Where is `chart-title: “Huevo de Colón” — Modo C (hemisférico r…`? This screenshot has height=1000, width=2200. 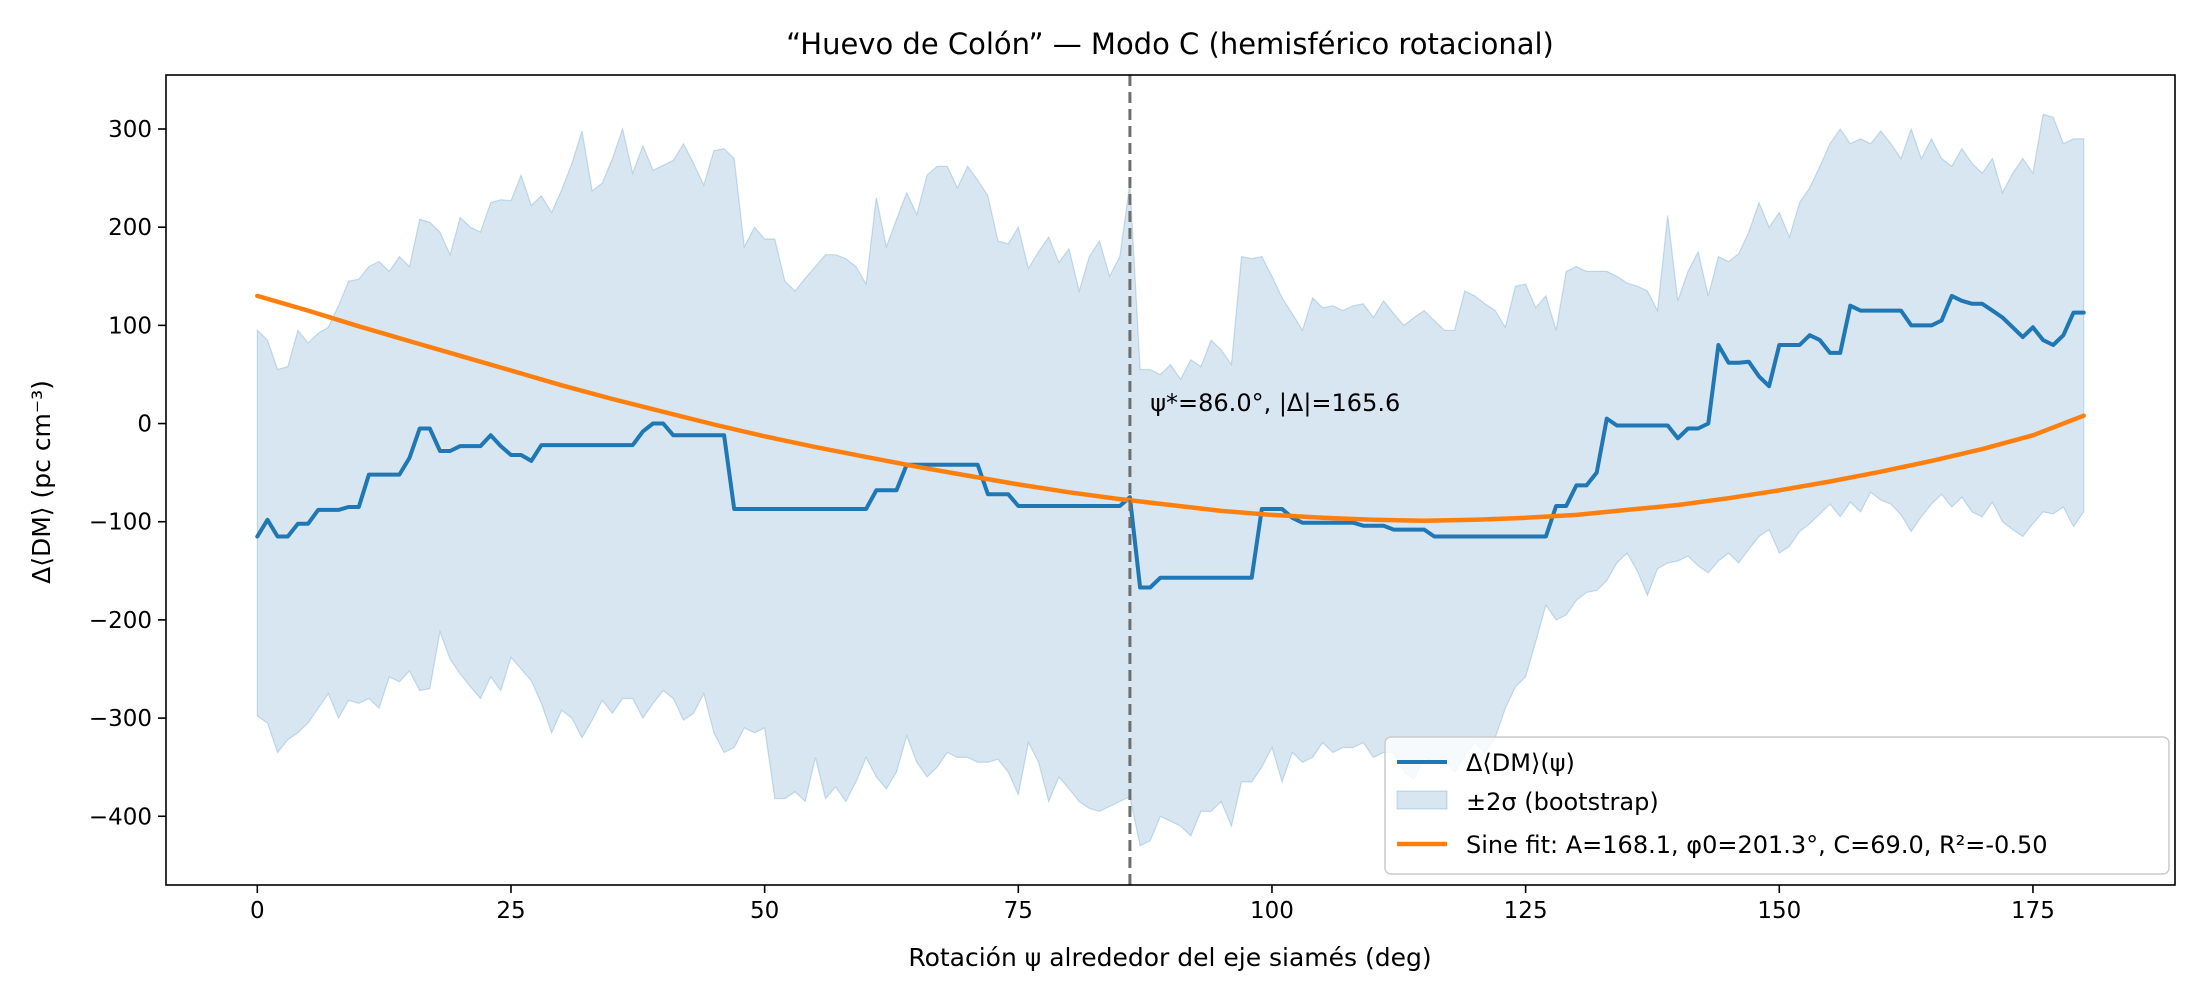
chart-title: “Huevo de Colón” — Modo C (hemisférico r… is located at coordinates (1170, 44).